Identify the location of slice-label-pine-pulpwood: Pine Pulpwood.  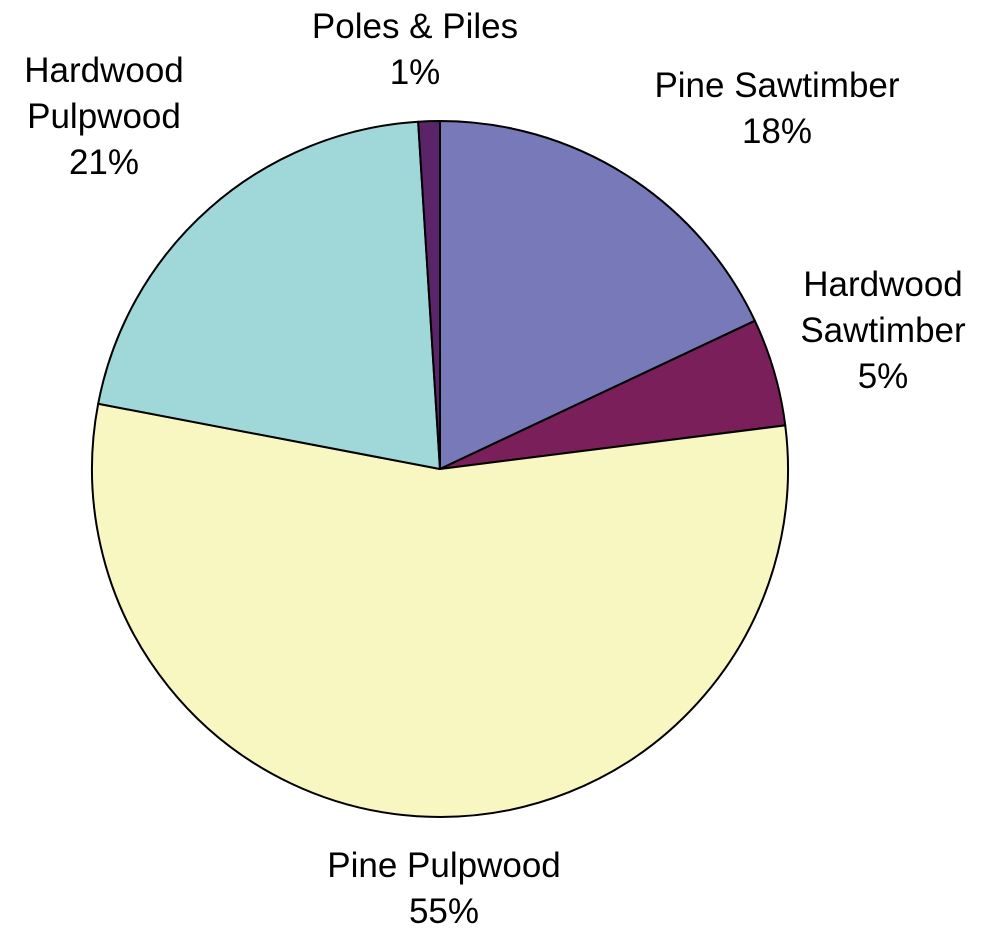
(444, 865).